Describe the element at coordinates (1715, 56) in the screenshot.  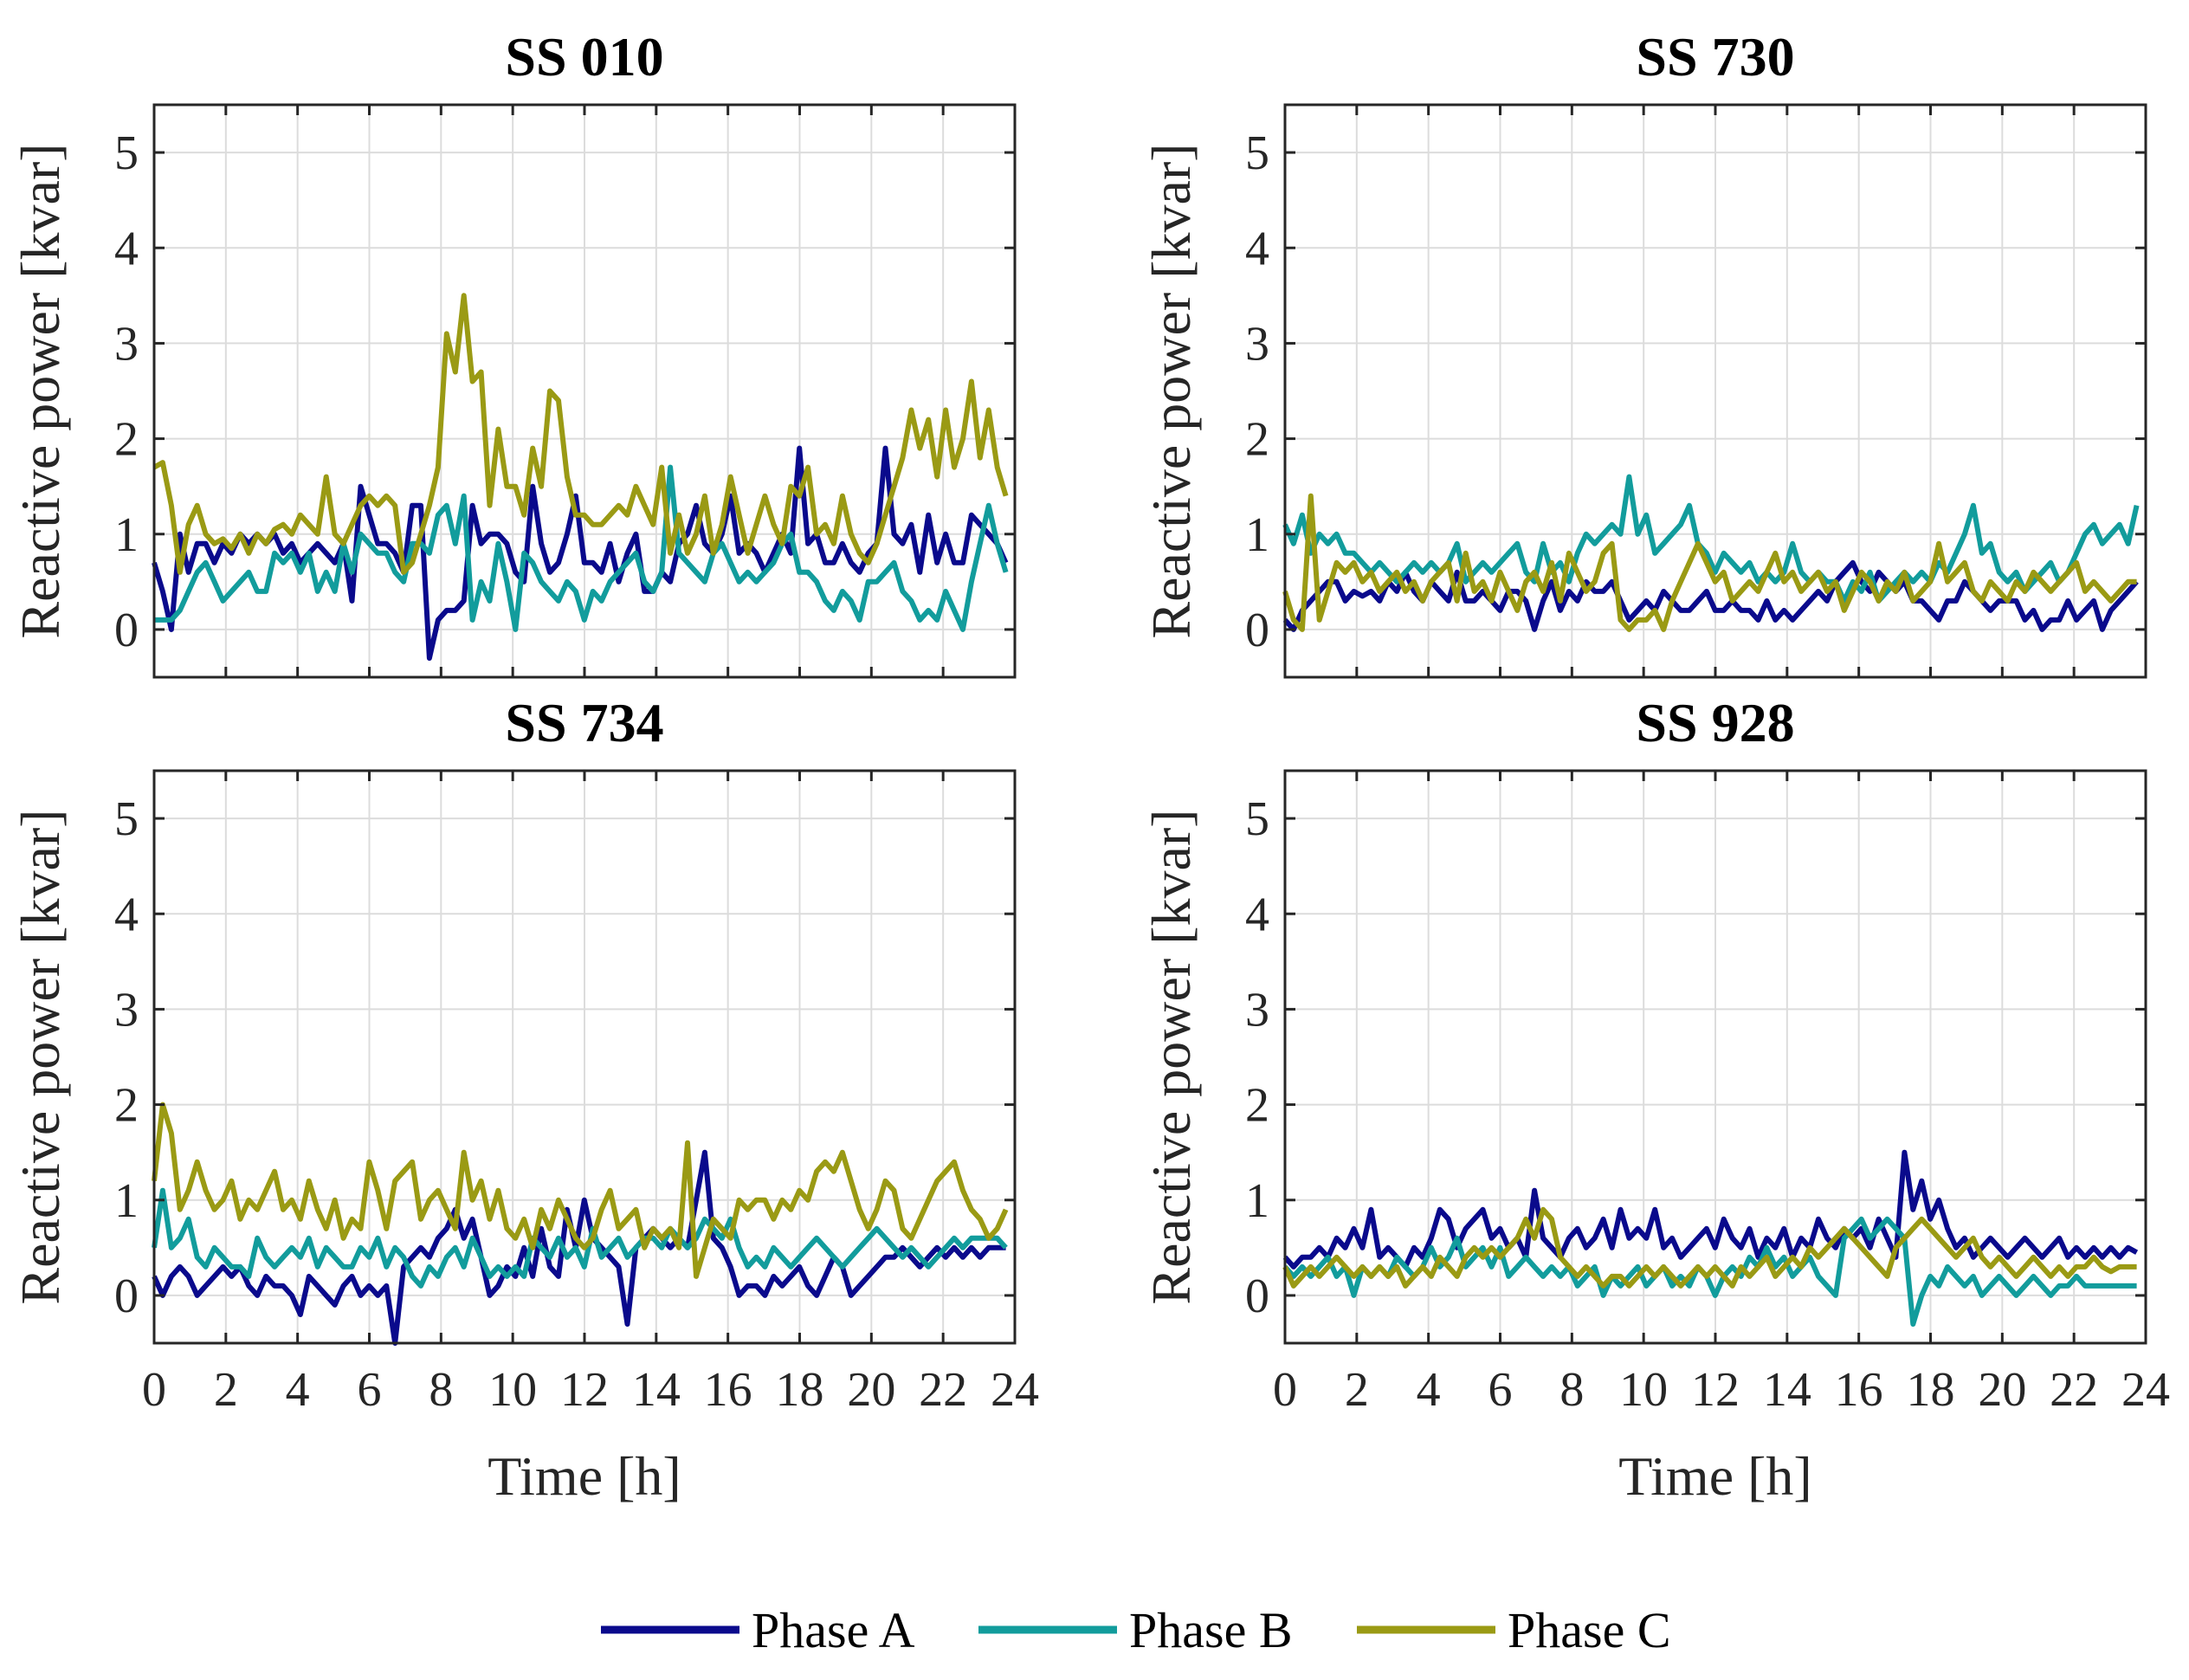
I see `chart-title: SS 730` at that location.